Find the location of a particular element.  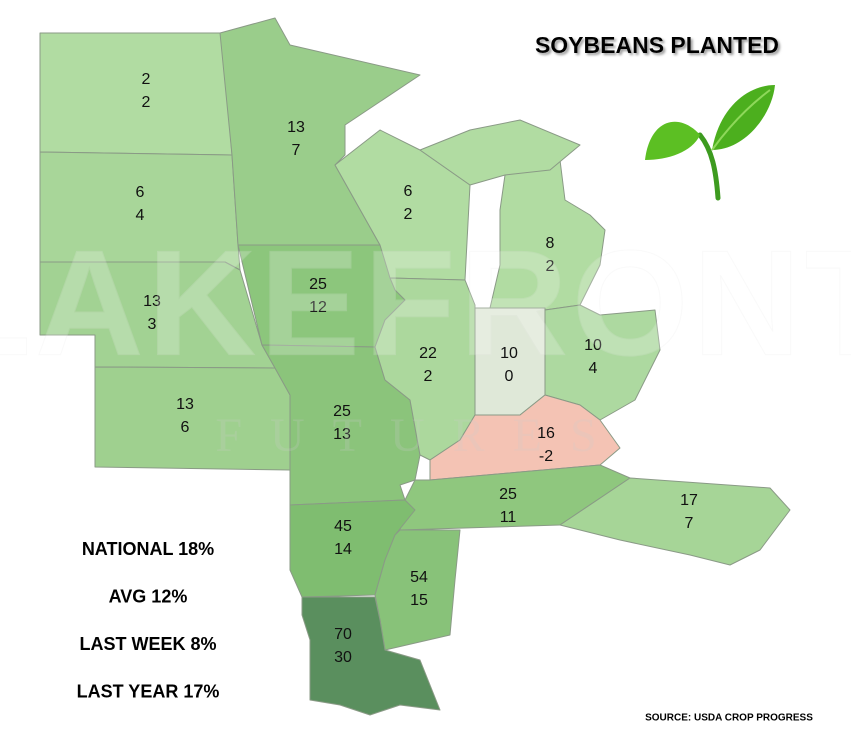

state: 16-2 is located at coordinates (525, 437).